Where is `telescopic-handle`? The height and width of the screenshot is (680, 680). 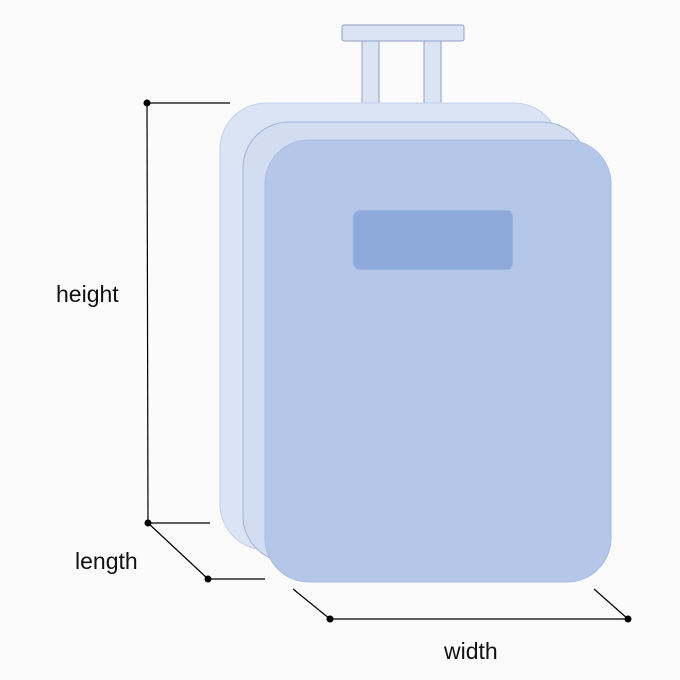 telescopic-handle is located at coordinates (403, 65).